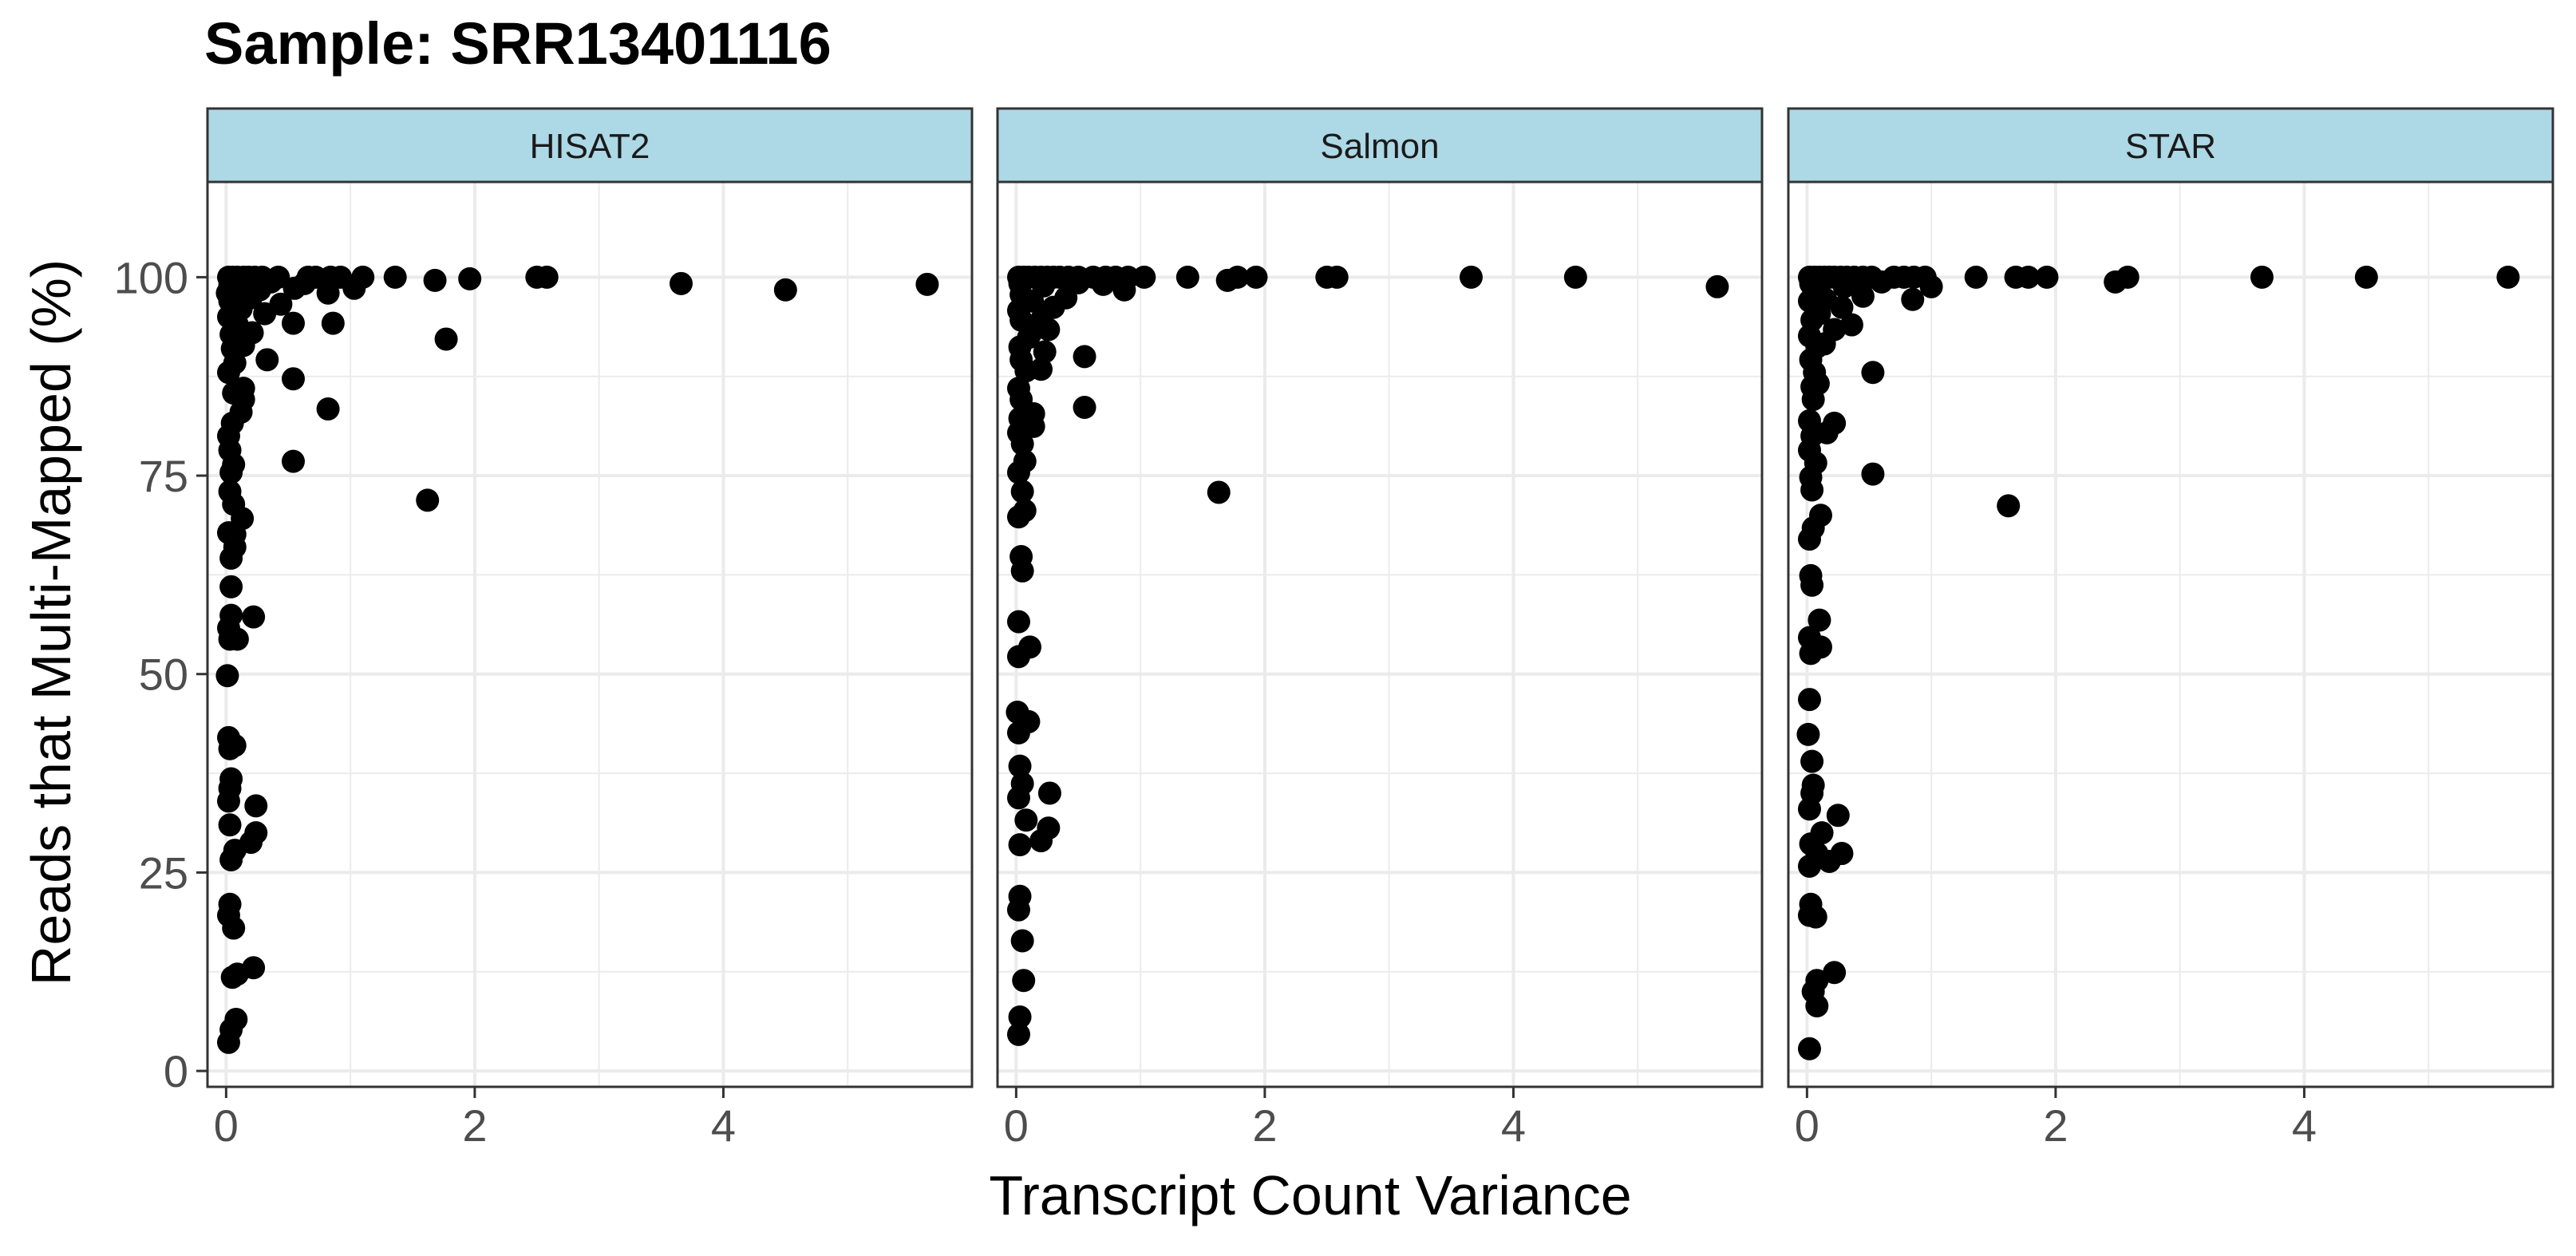 The width and height of the screenshot is (2576, 1256). What do you see at coordinates (176, 1071) in the screenshot?
I see `y-tick-label: 0` at bounding box center [176, 1071].